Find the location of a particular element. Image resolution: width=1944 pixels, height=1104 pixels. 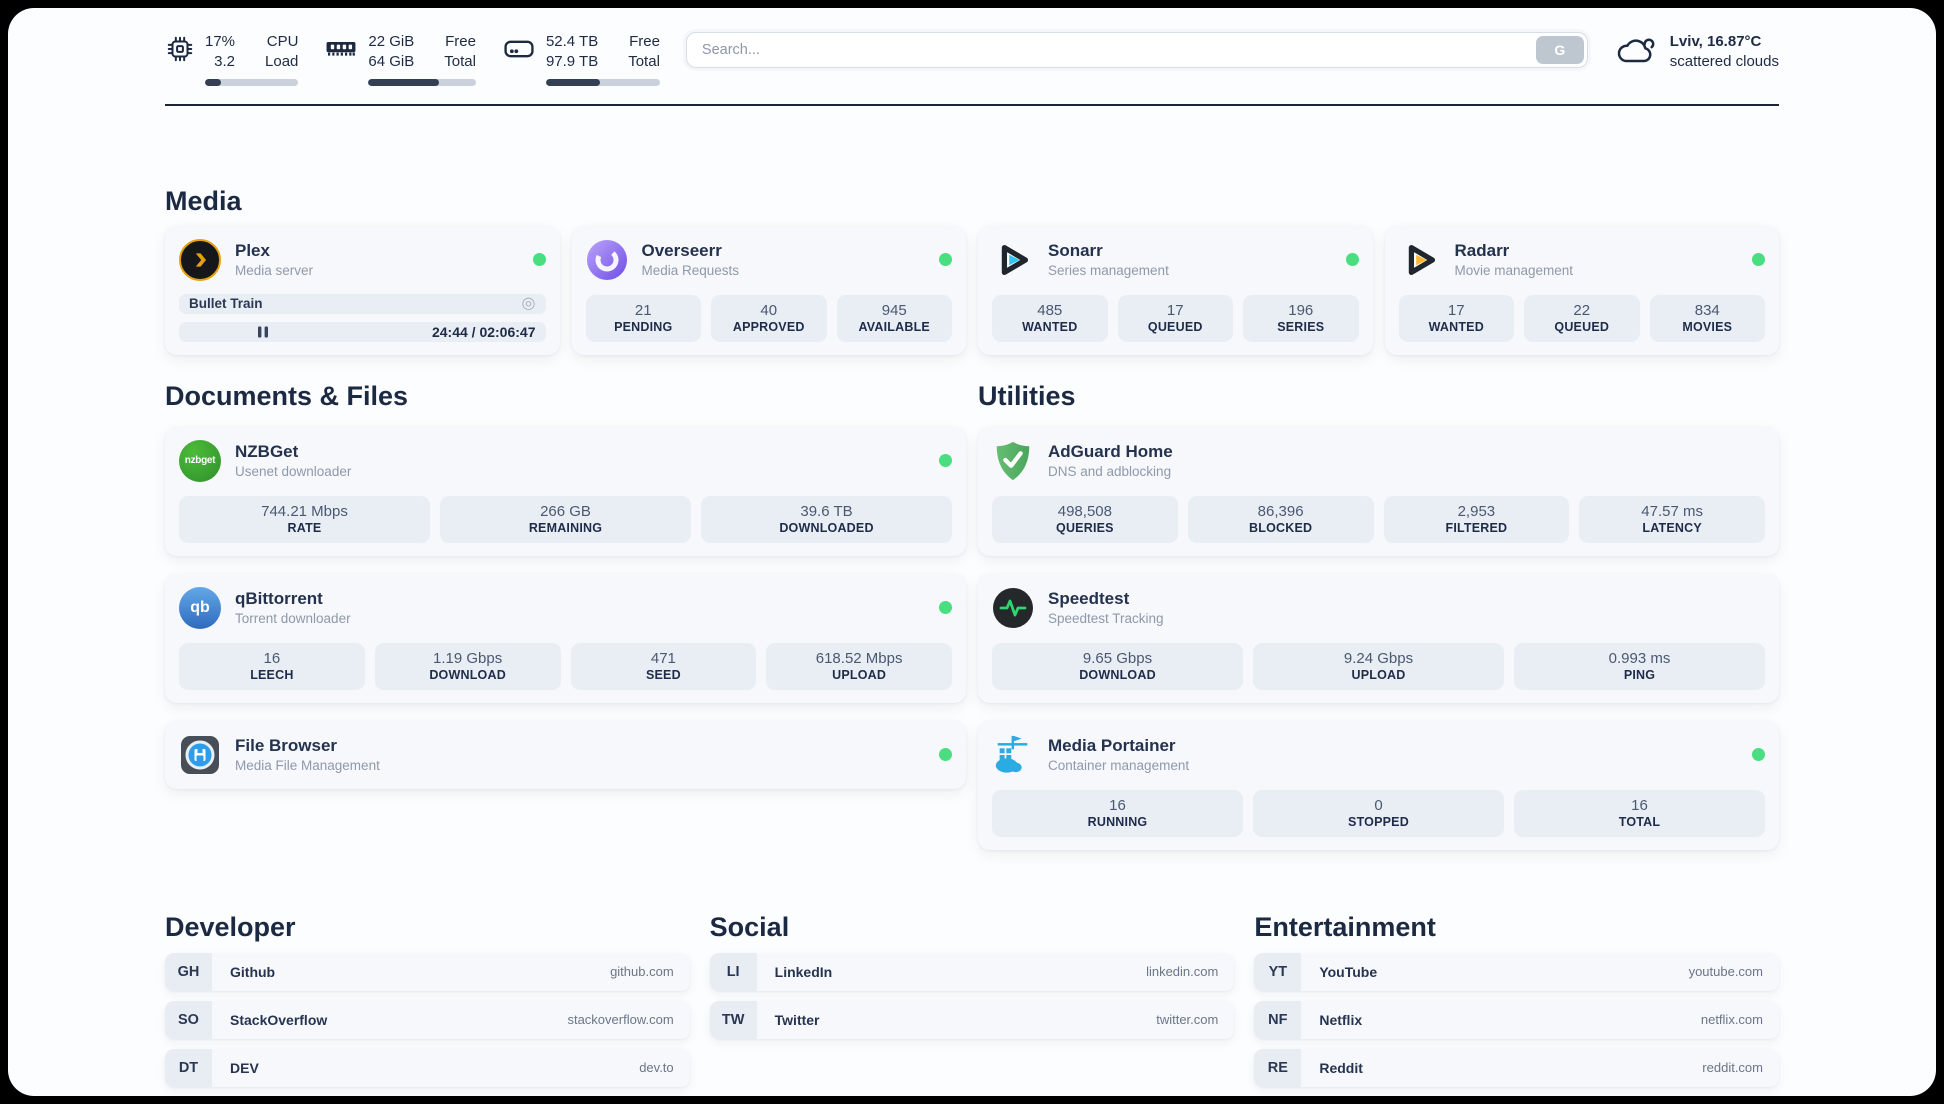

memory-labels: Free Total is located at coordinates (460, 51).